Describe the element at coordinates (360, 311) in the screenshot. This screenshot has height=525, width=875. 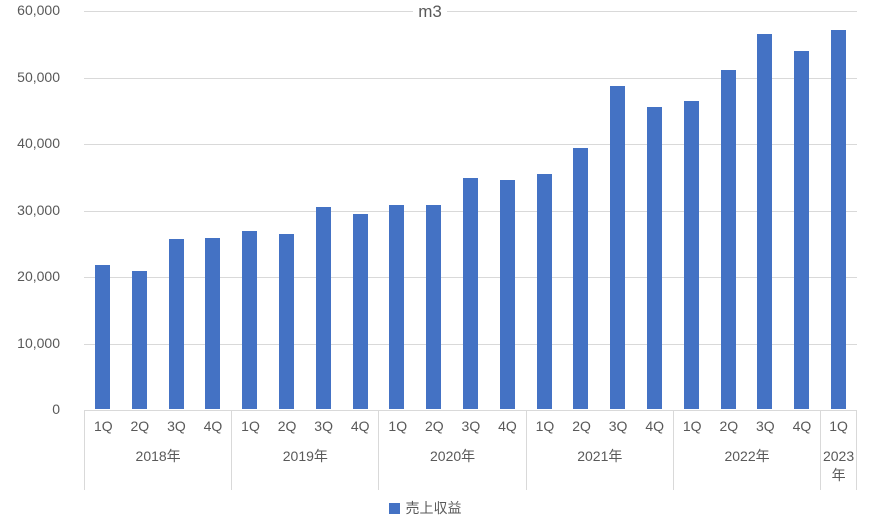
I see `bar-2019年-4Q` at that location.